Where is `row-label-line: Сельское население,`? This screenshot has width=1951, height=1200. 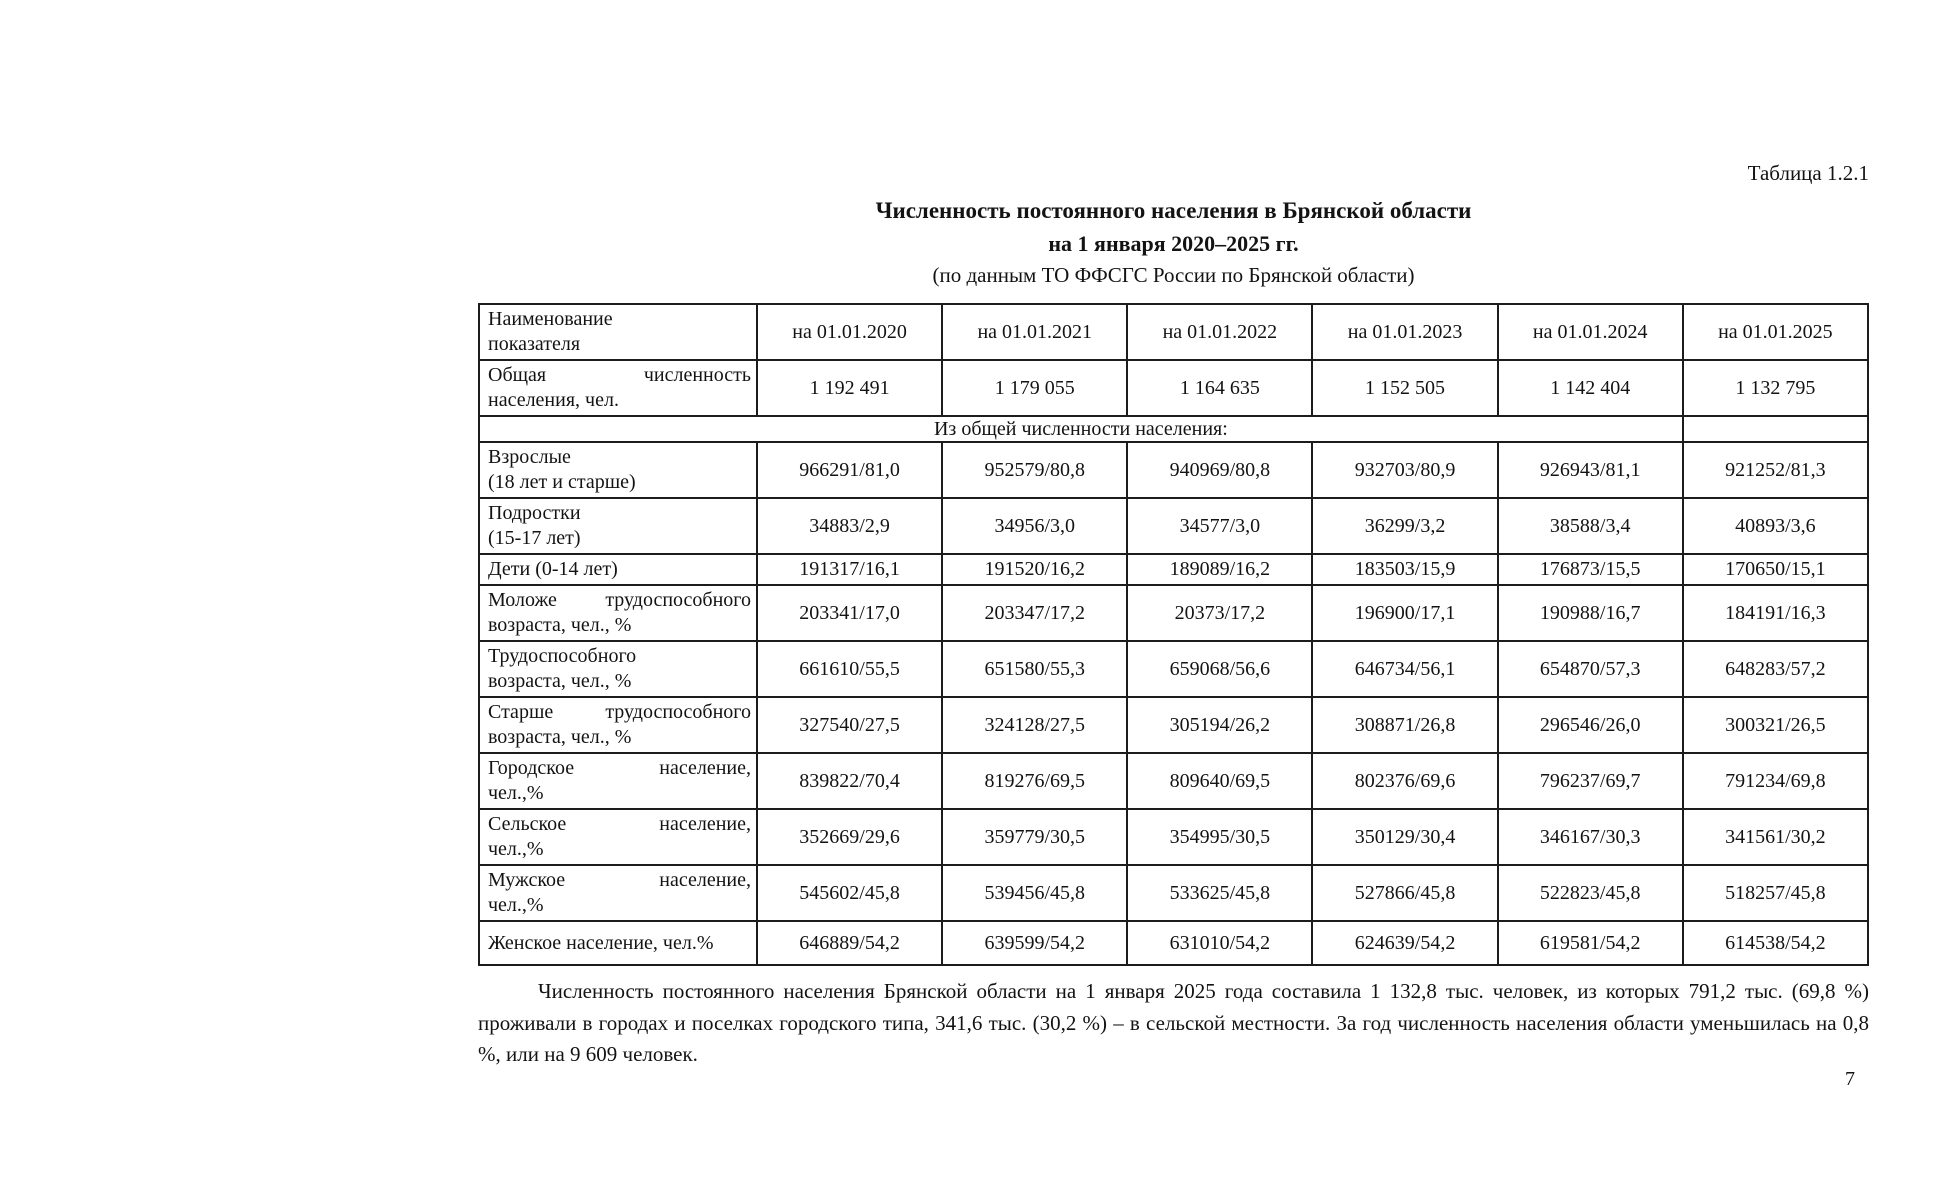 row-label-line: Сельское население, is located at coordinates (619, 824).